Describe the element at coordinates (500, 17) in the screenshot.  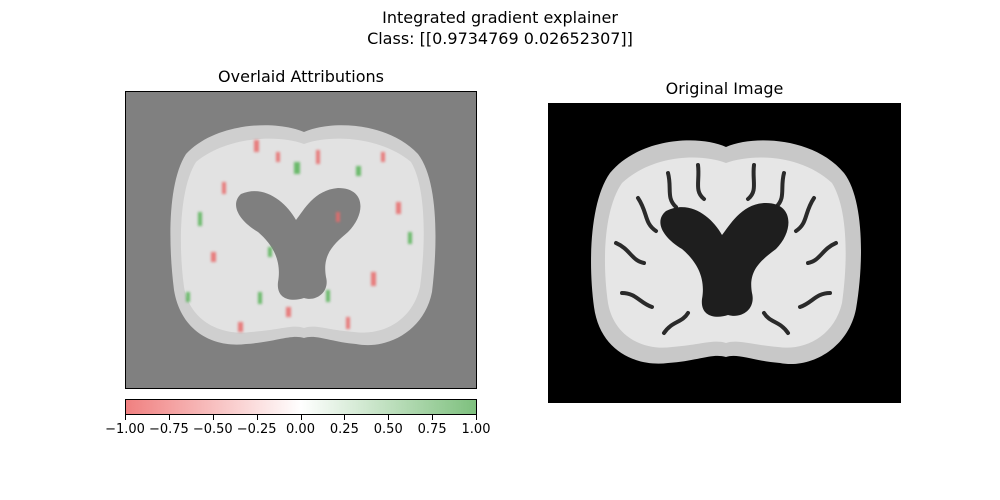
I see `figure-title: Integrated gradient explainer` at that location.